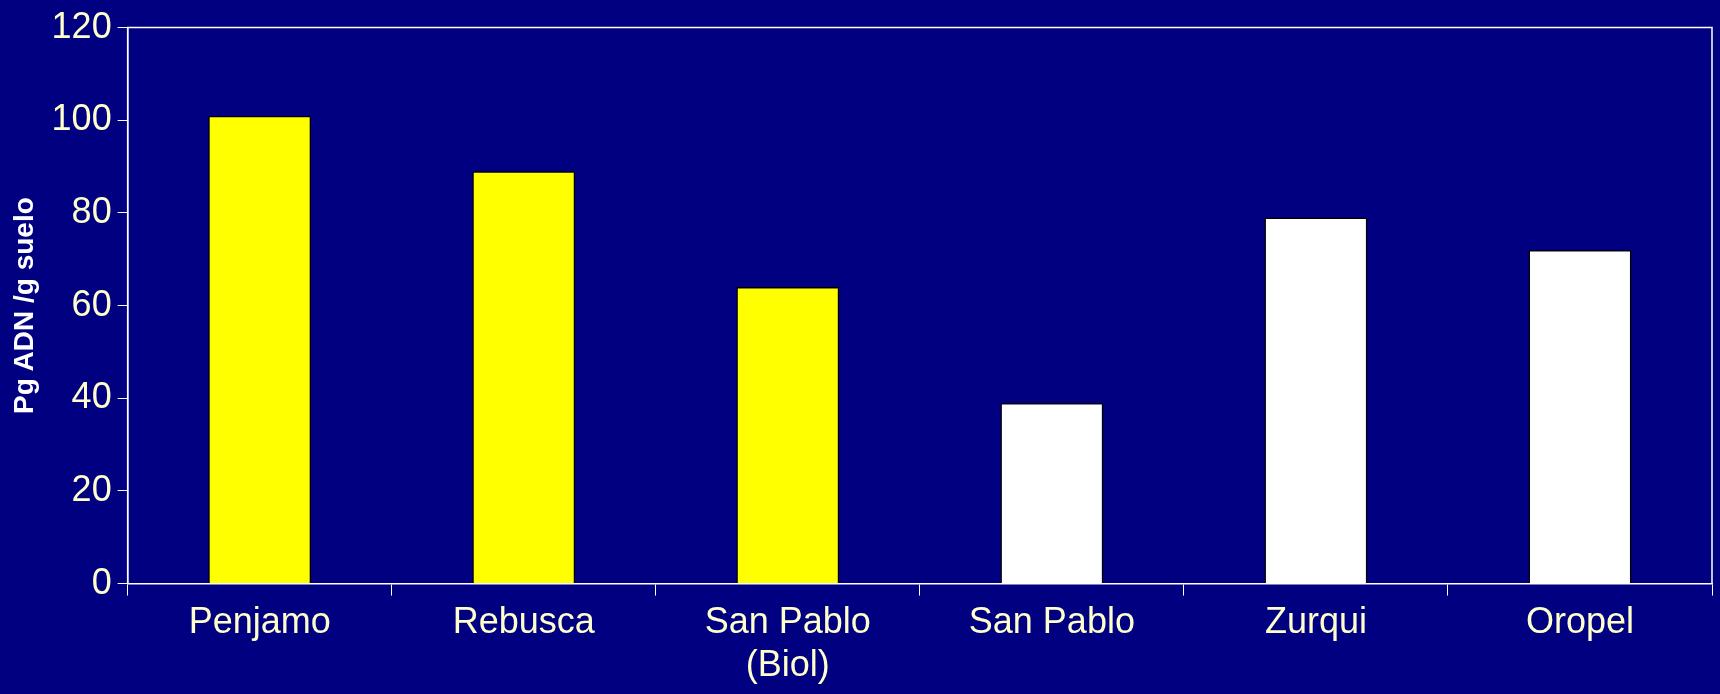 The image size is (1720, 694). What do you see at coordinates (1579, 621) in the screenshot?
I see `x-tick-label: Oropel` at bounding box center [1579, 621].